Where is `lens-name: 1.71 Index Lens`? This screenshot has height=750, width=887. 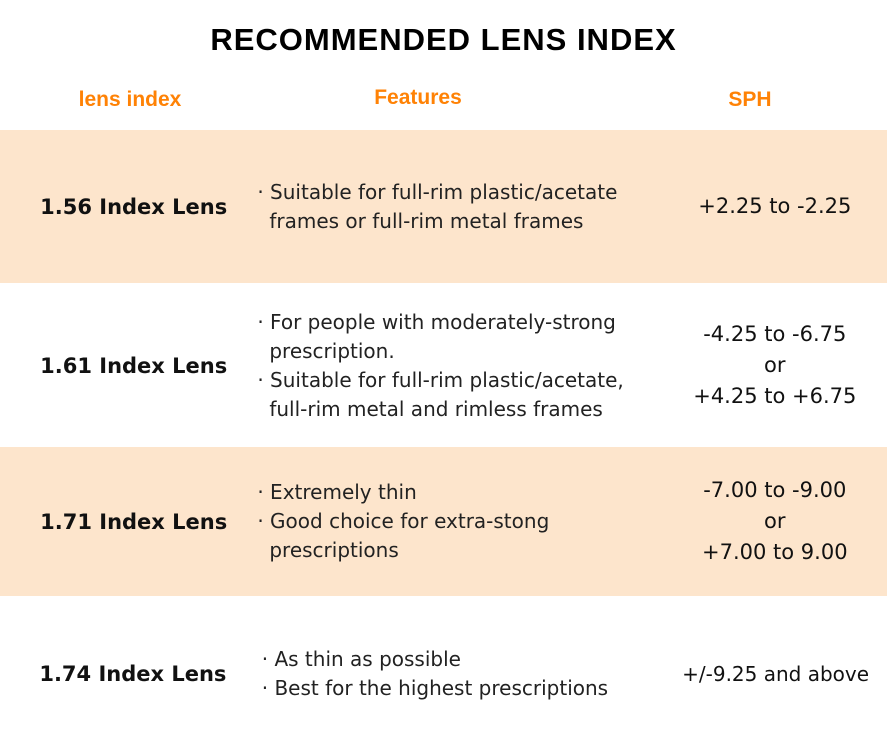 lens-name: 1.71 Index Lens is located at coordinates (134, 521).